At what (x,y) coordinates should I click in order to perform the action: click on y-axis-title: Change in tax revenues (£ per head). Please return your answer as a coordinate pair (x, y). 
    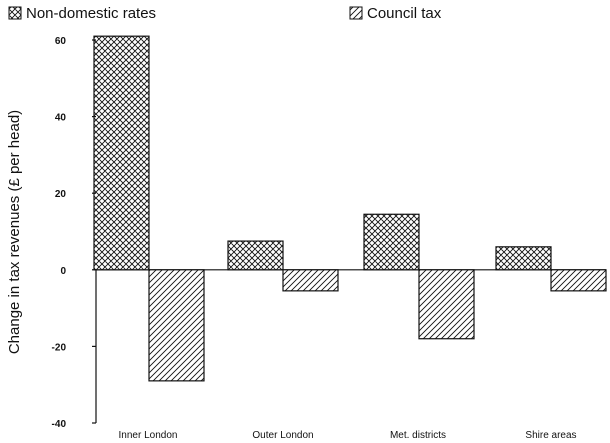
    Looking at the image, I should click on (14, 232).